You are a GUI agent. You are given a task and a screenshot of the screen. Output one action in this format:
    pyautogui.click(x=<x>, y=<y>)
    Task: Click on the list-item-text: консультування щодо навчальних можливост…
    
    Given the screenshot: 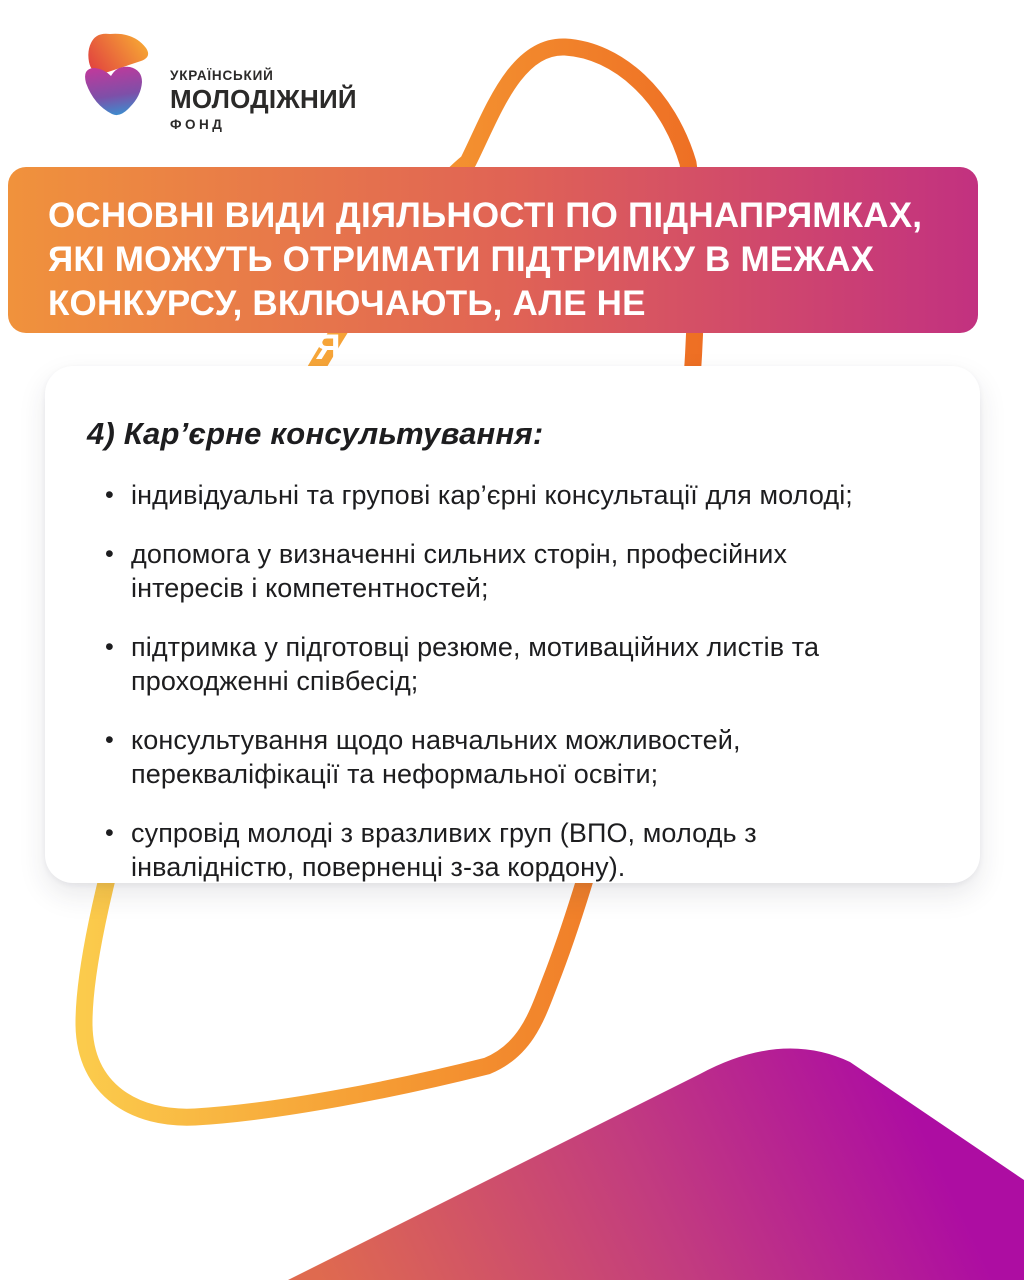 What is the action you would take?
    pyautogui.click(x=436, y=757)
    